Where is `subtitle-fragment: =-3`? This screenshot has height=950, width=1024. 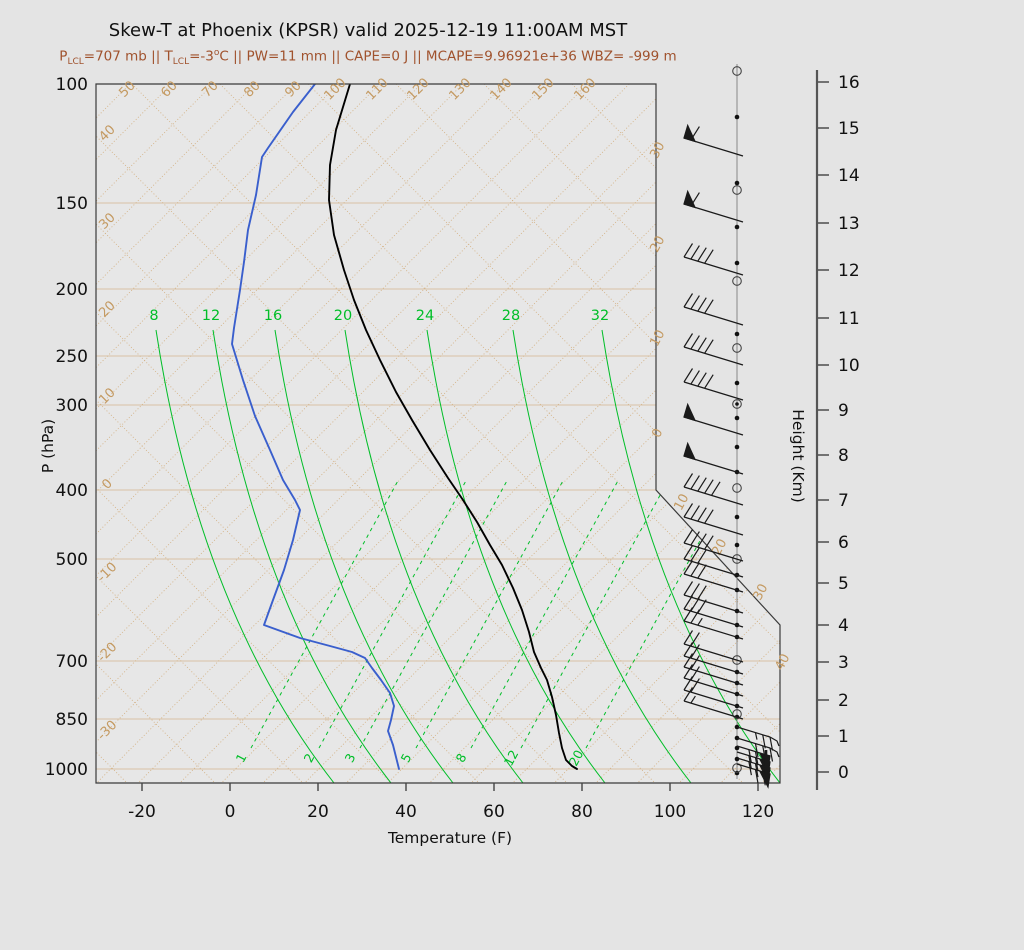
subtitle-fragment: =-3 is located at coordinates (201, 56).